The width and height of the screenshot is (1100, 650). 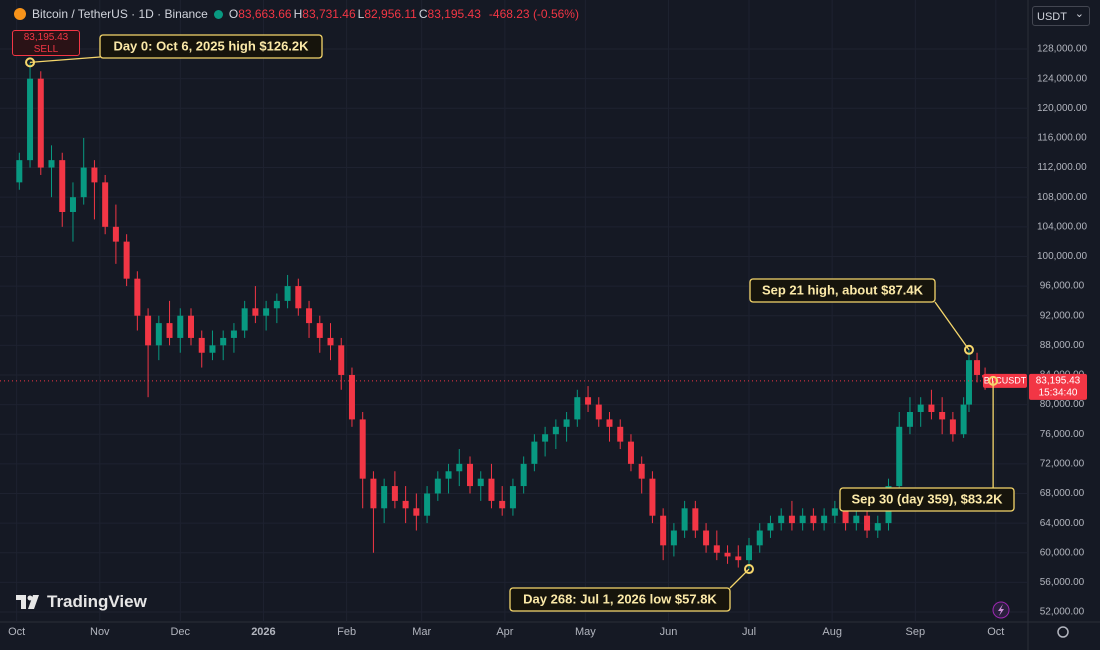 What do you see at coordinates (1058, 386) in the screenshot?
I see `price-tag` at bounding box center [1058, 386].